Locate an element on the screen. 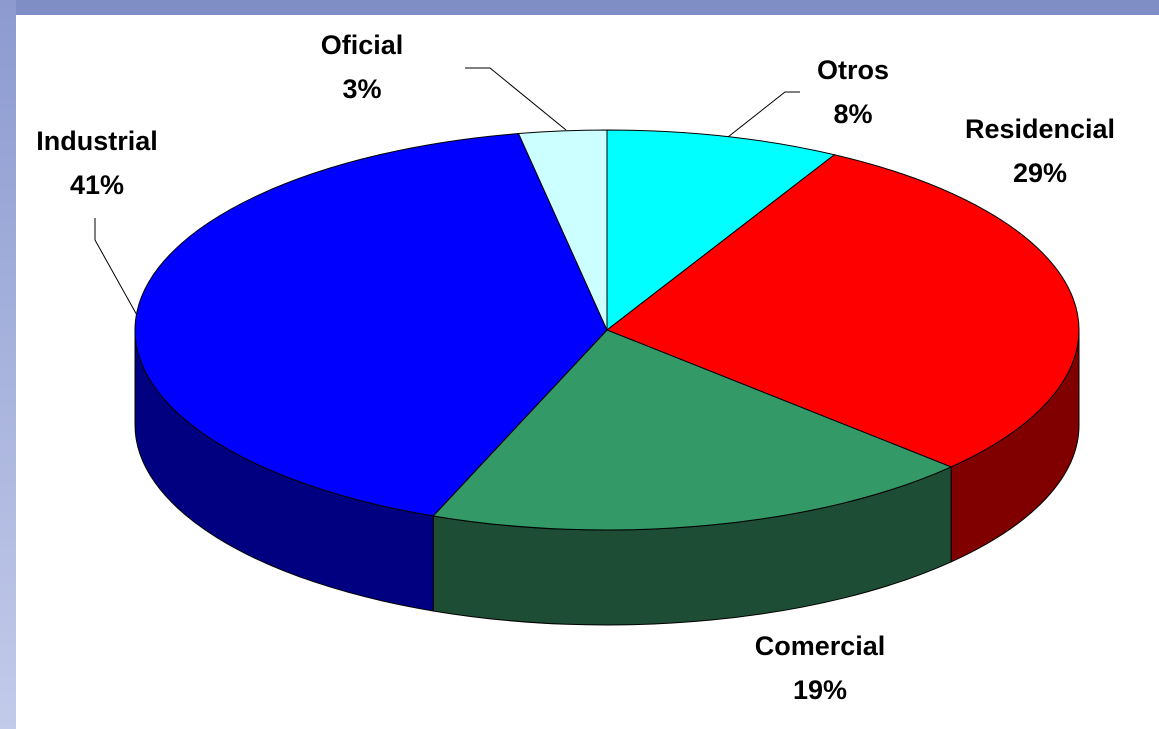 The image size is (1159, 729). slice-label-name: Oficial is located at coordinates (362, 45).